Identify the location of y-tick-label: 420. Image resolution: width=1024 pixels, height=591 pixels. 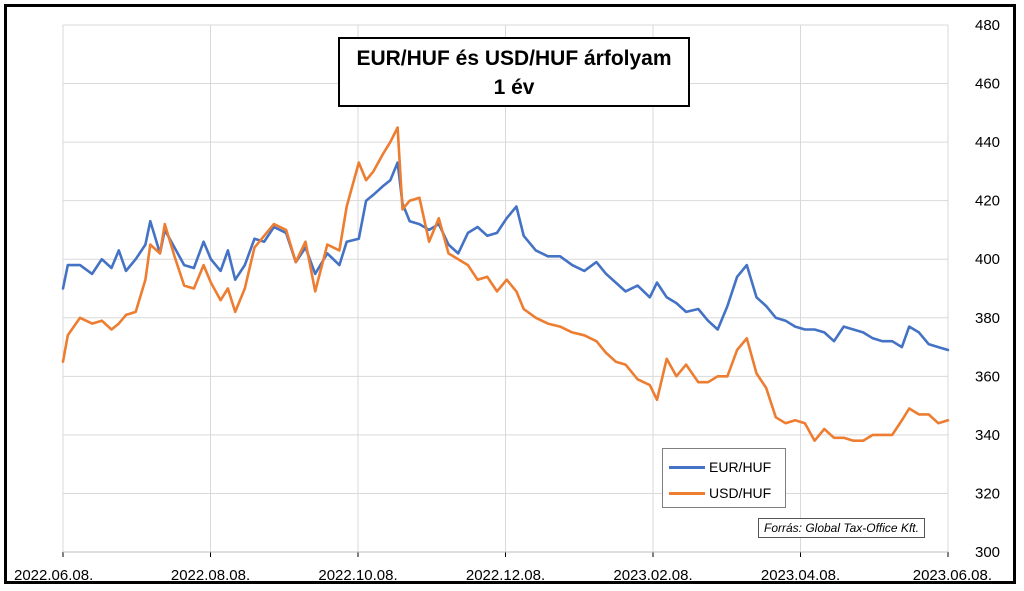
(987, 201).